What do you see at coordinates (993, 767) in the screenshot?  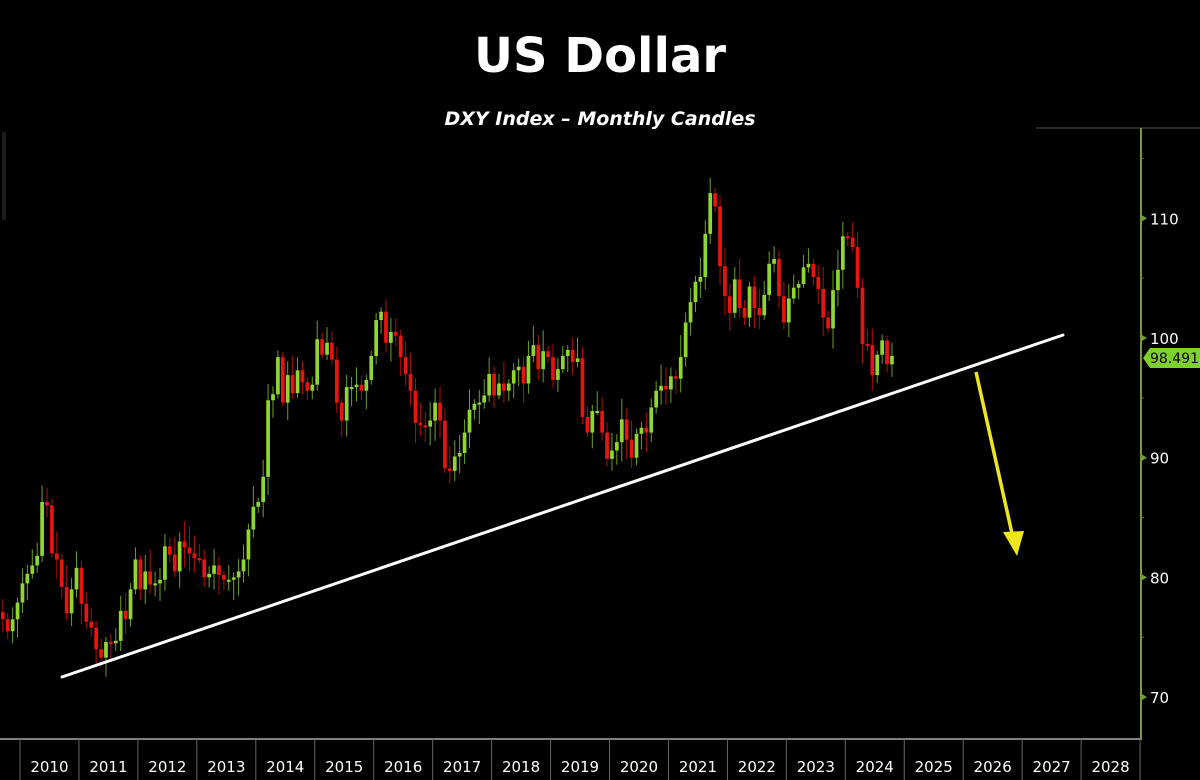 I see `x-tick-label: 2026` at bounding box center [993, 767].